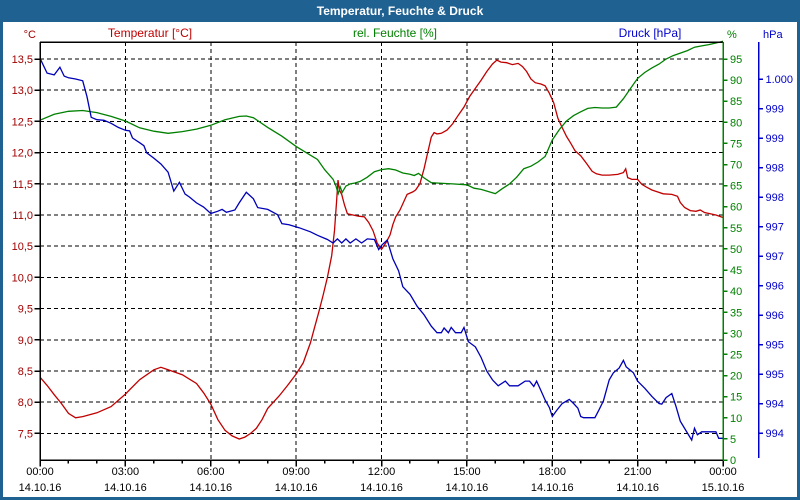 This screenshot has width=800, height=500. Describe the element at coordinates (736, 271) in the screenshot. I see `humidity-tick-label: 45` at that location.